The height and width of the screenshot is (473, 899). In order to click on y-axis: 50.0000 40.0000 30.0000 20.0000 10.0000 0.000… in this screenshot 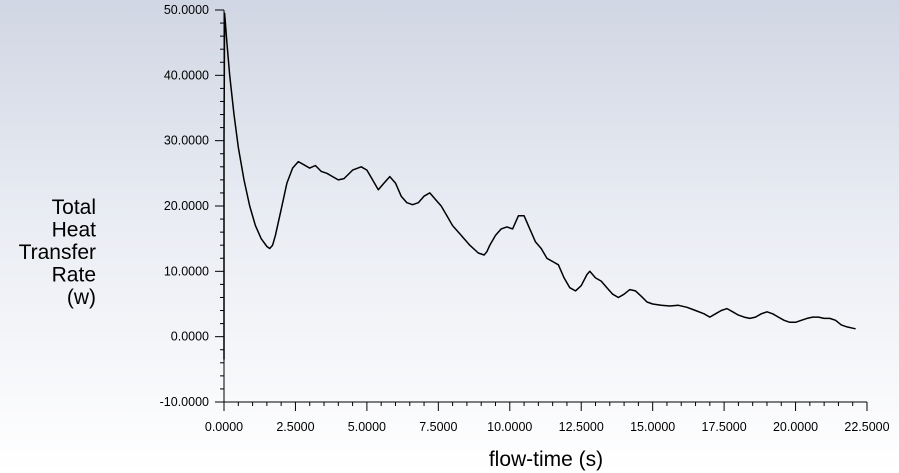, I will do `click(192, 206)`.